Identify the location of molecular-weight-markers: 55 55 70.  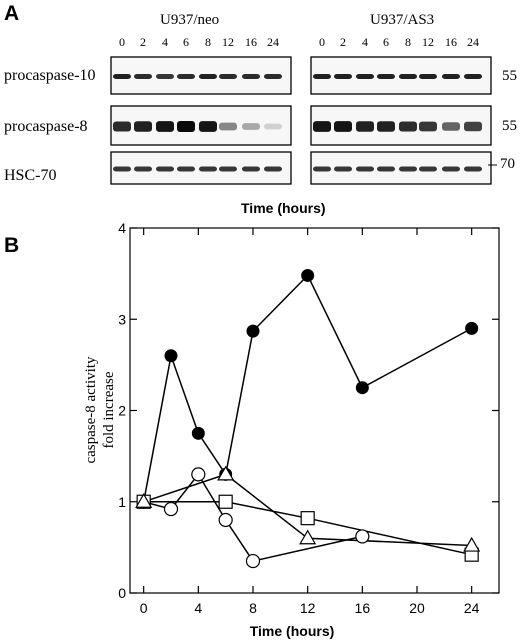
(502, 120).